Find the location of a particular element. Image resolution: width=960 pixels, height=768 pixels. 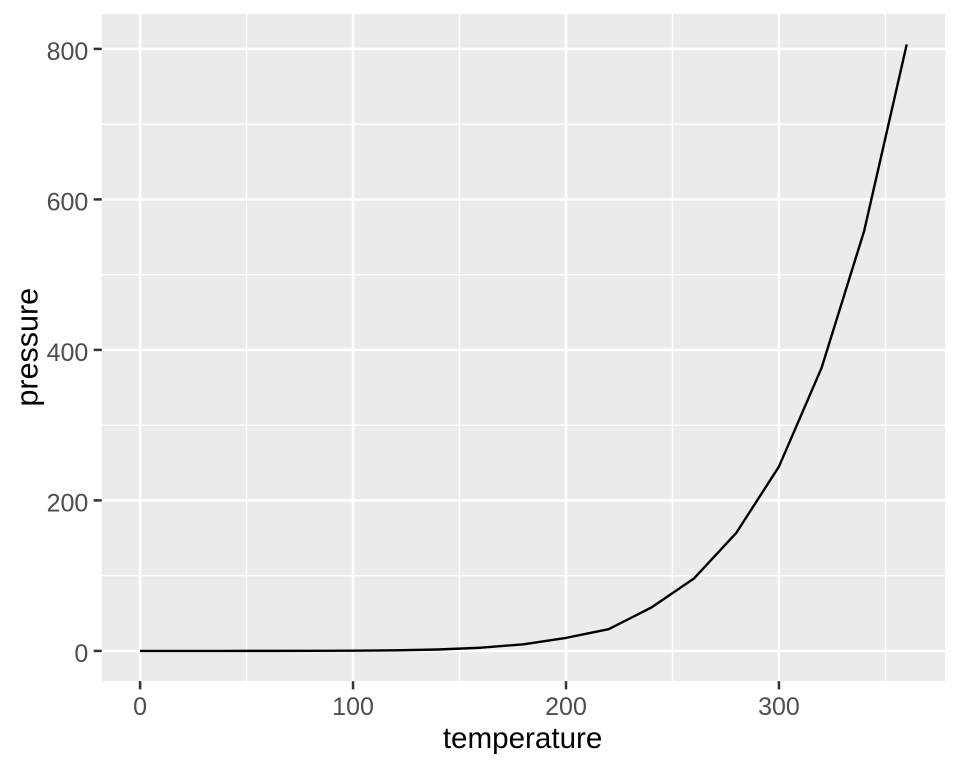

svg-text: 100 is located at coordinates (353, 707).